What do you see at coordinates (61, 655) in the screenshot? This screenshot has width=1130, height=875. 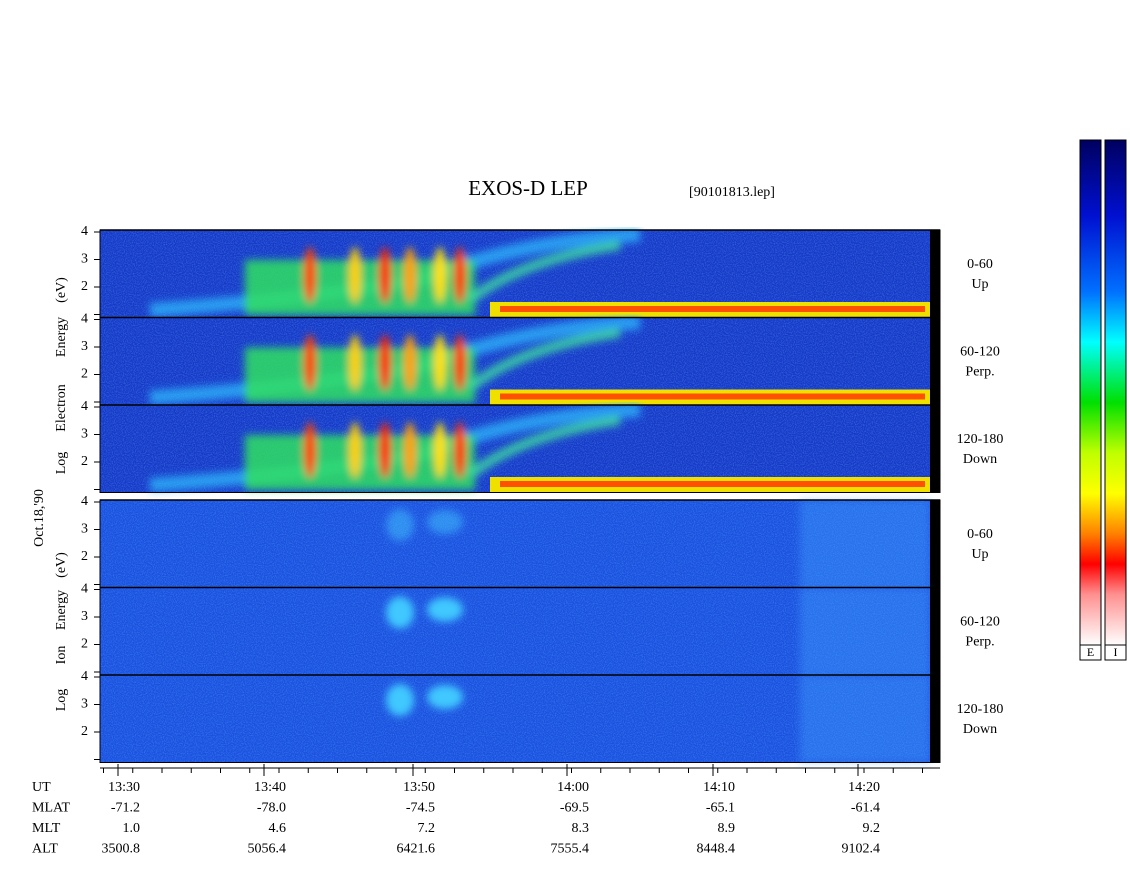 I see `y-axis-label: Ion` at bounding box center [61, 655].